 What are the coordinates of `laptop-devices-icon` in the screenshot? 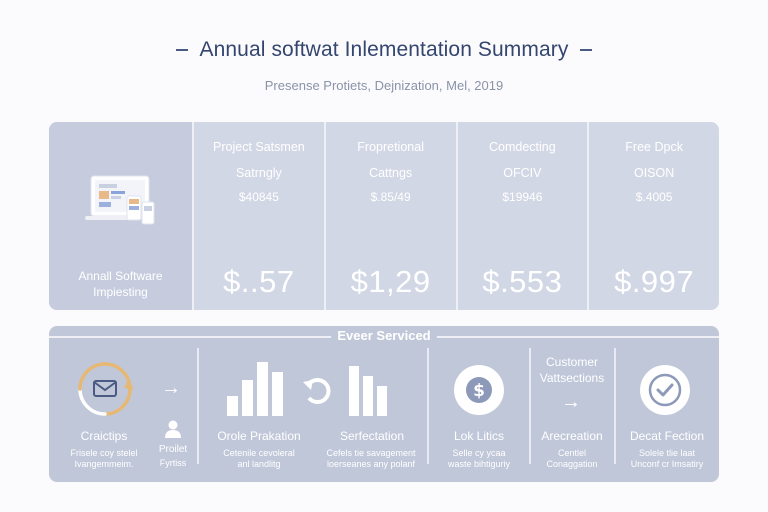 It's located at (120, 200).